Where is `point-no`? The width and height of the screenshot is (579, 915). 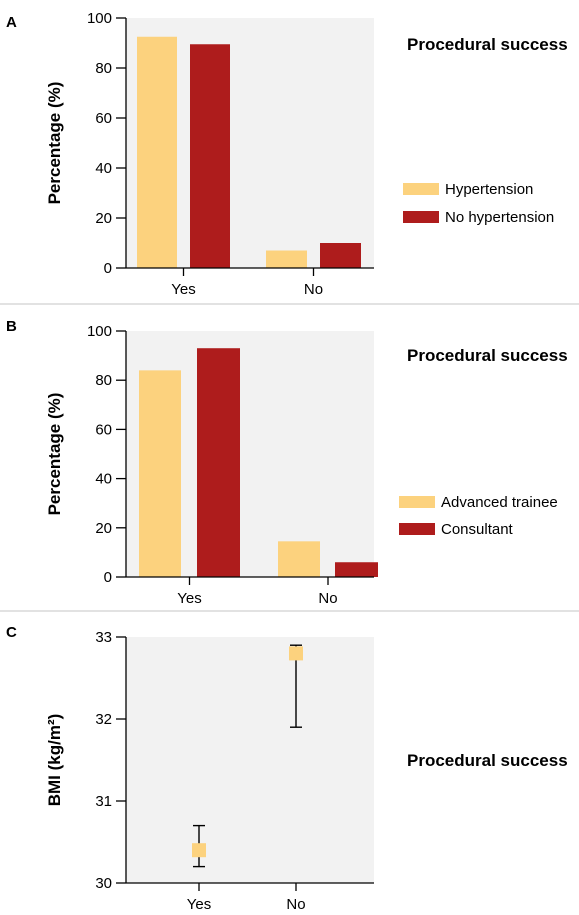
point-no is located at coordinates (296, 653).